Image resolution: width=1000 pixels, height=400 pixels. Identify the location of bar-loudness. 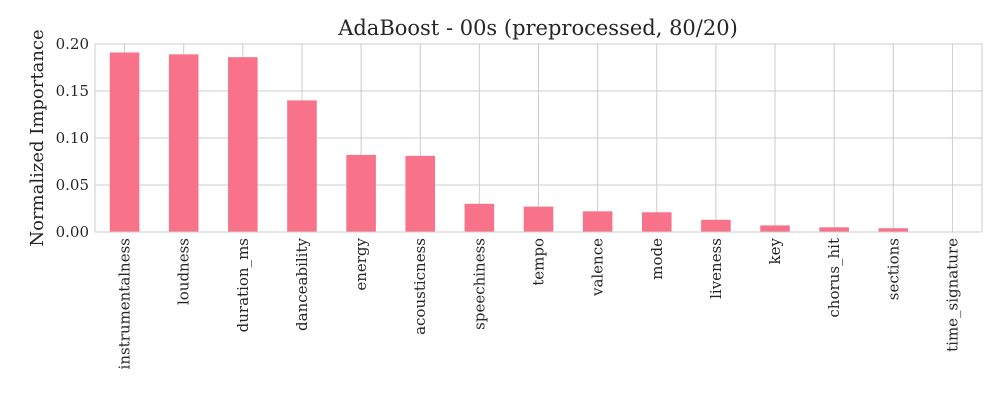
(183, 143).